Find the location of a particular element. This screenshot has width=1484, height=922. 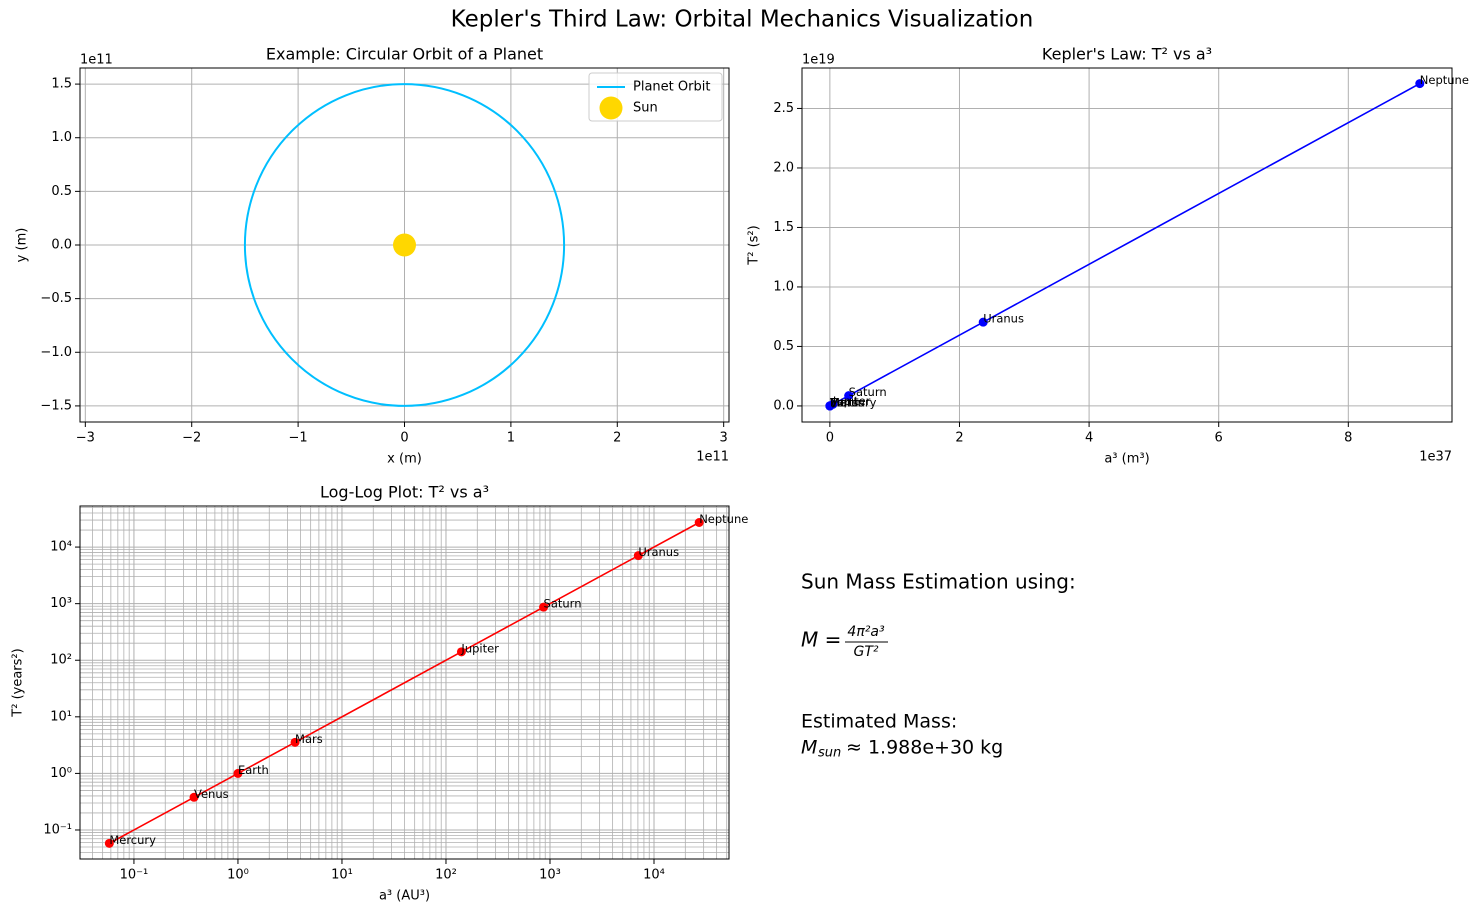

x-axis-label: a³ (m³) is located at coordinates (1126, 459).